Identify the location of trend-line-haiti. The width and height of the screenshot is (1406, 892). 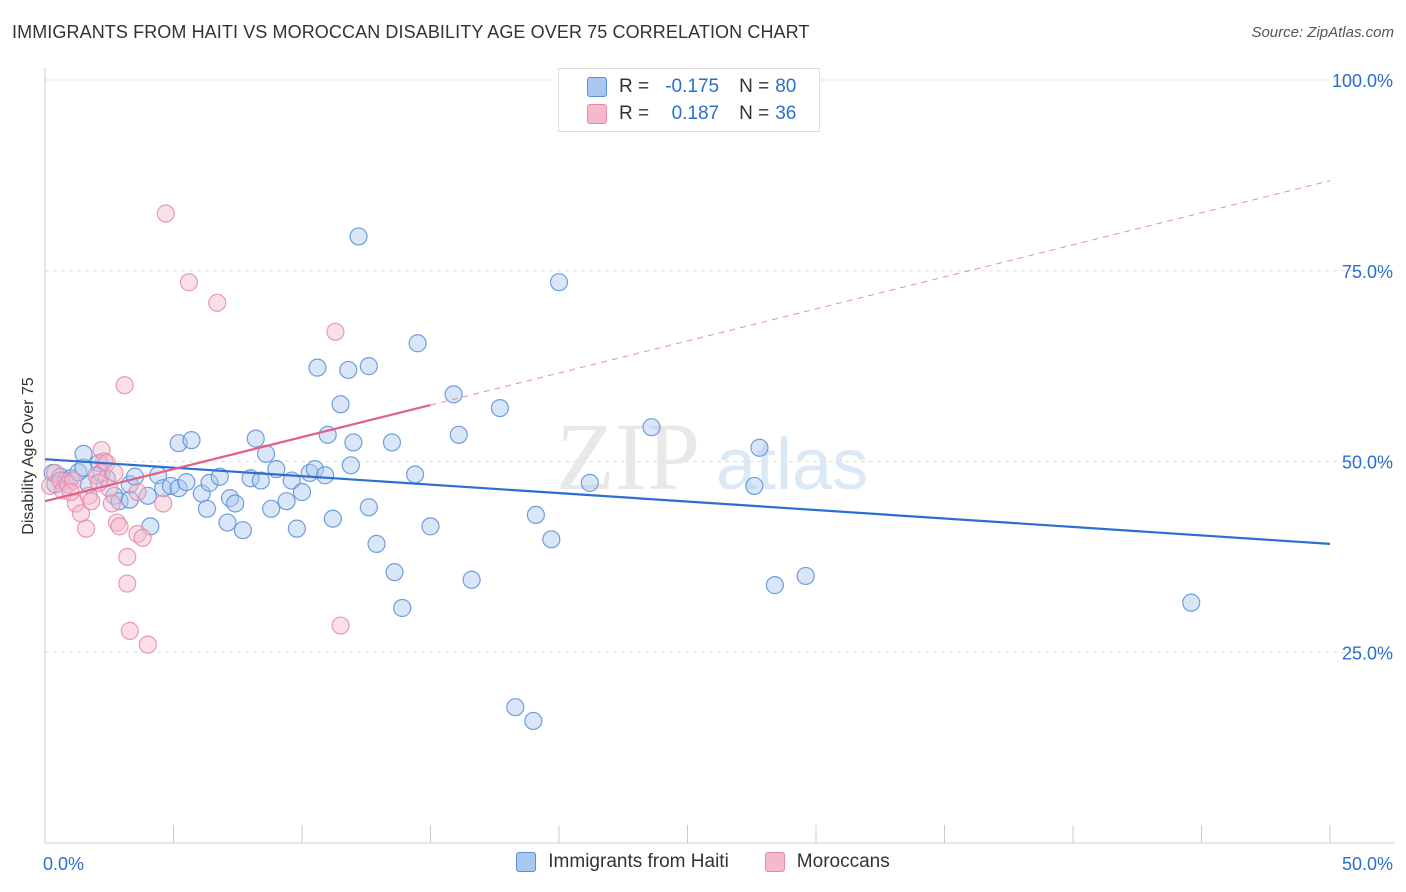
(687, 502).